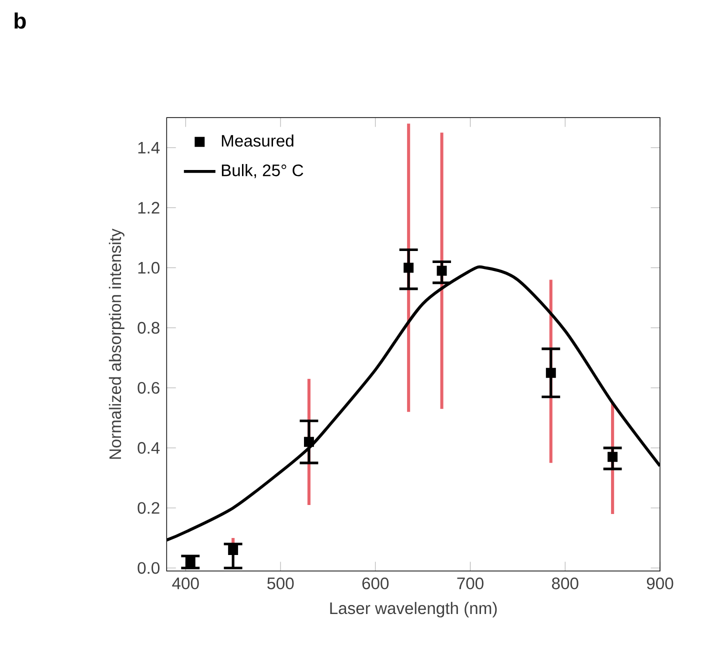 The image size is (702, 671). Describe the element at coordinates (20, 20) in the screenshot. I see `text: b` at that location.